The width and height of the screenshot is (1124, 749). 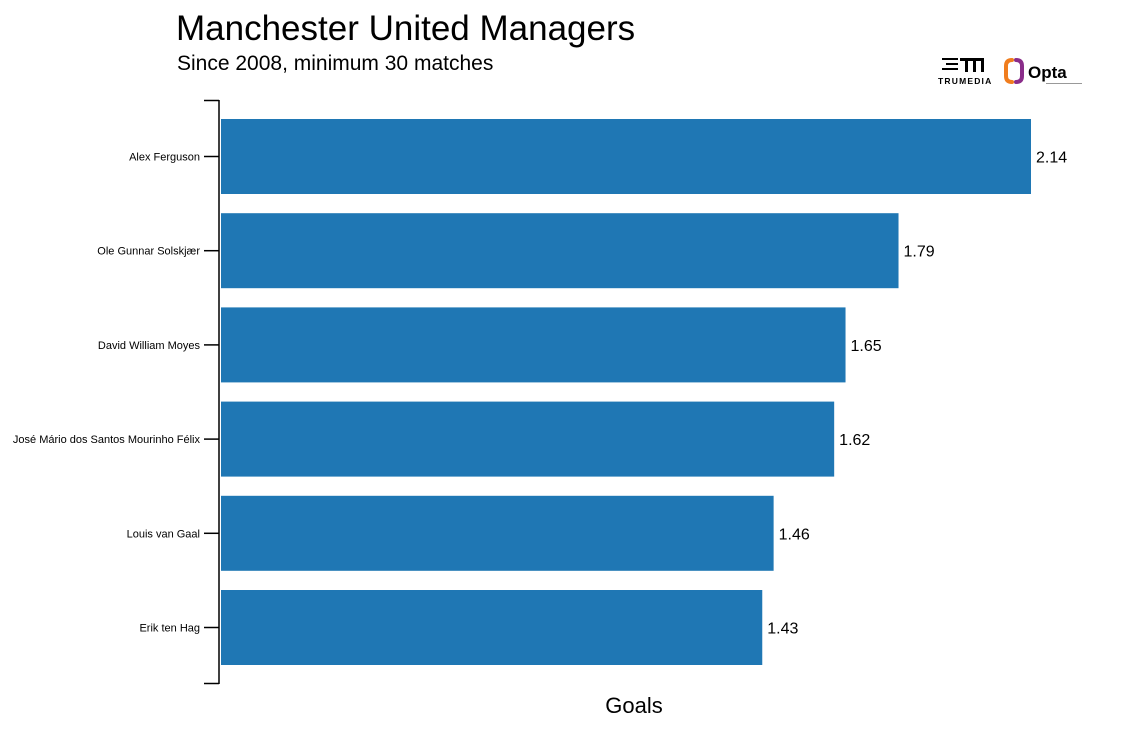 What do you see at coordinates (794, 534) in the screenshot?
I see `data-label: 1.46` at bounding box center [794, 534].